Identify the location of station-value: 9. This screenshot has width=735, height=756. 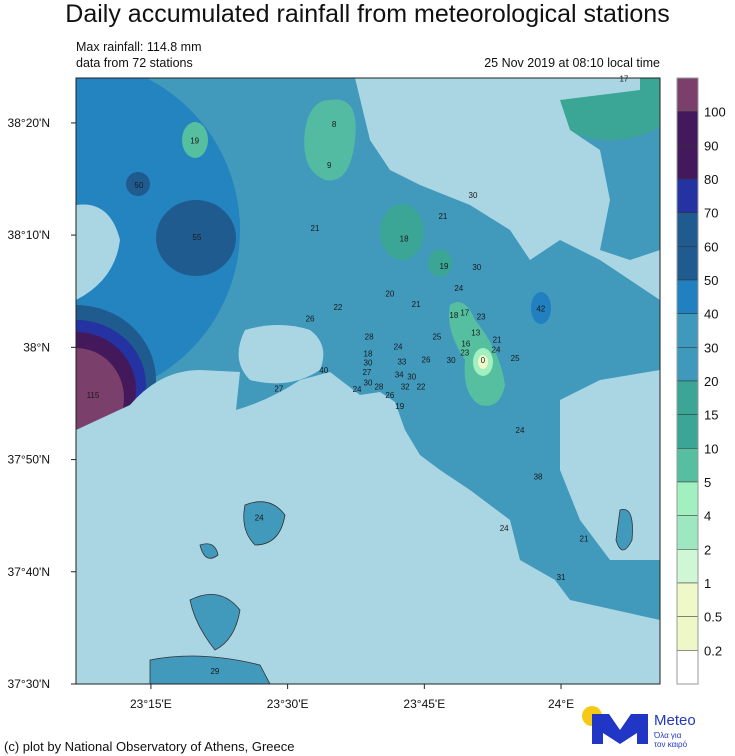
(329, 165).